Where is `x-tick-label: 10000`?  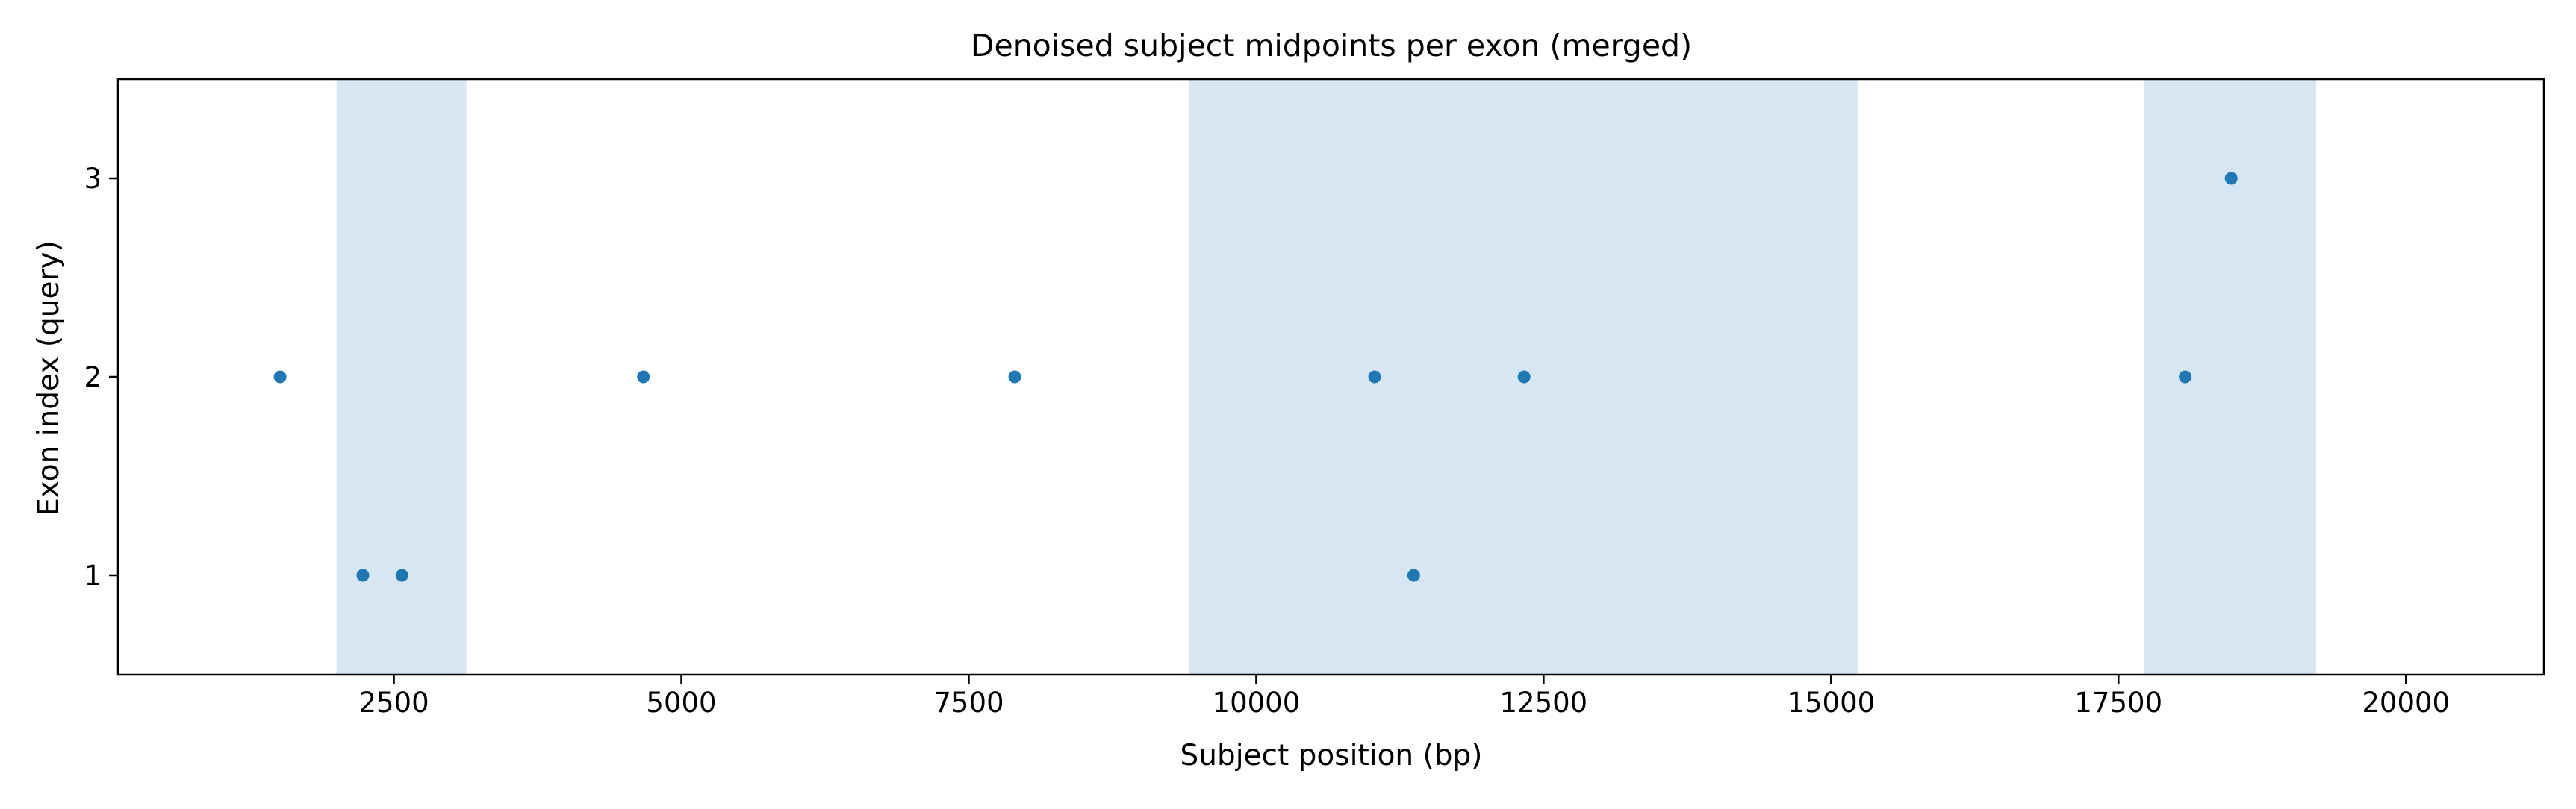
x-tick-label: 10000 is located at coordinates (1257, 703).